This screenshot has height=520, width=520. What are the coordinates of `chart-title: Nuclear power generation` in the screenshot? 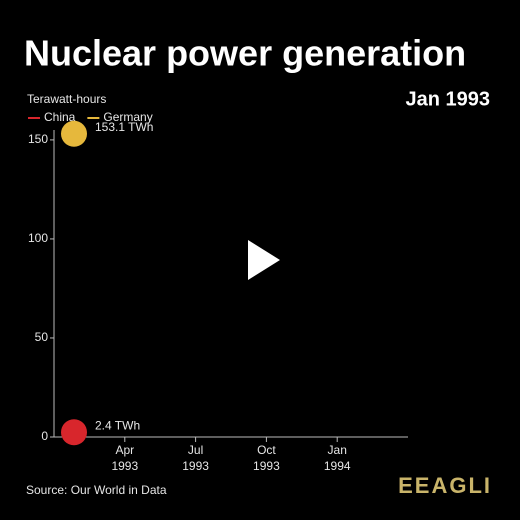 It's located at (245, 53).